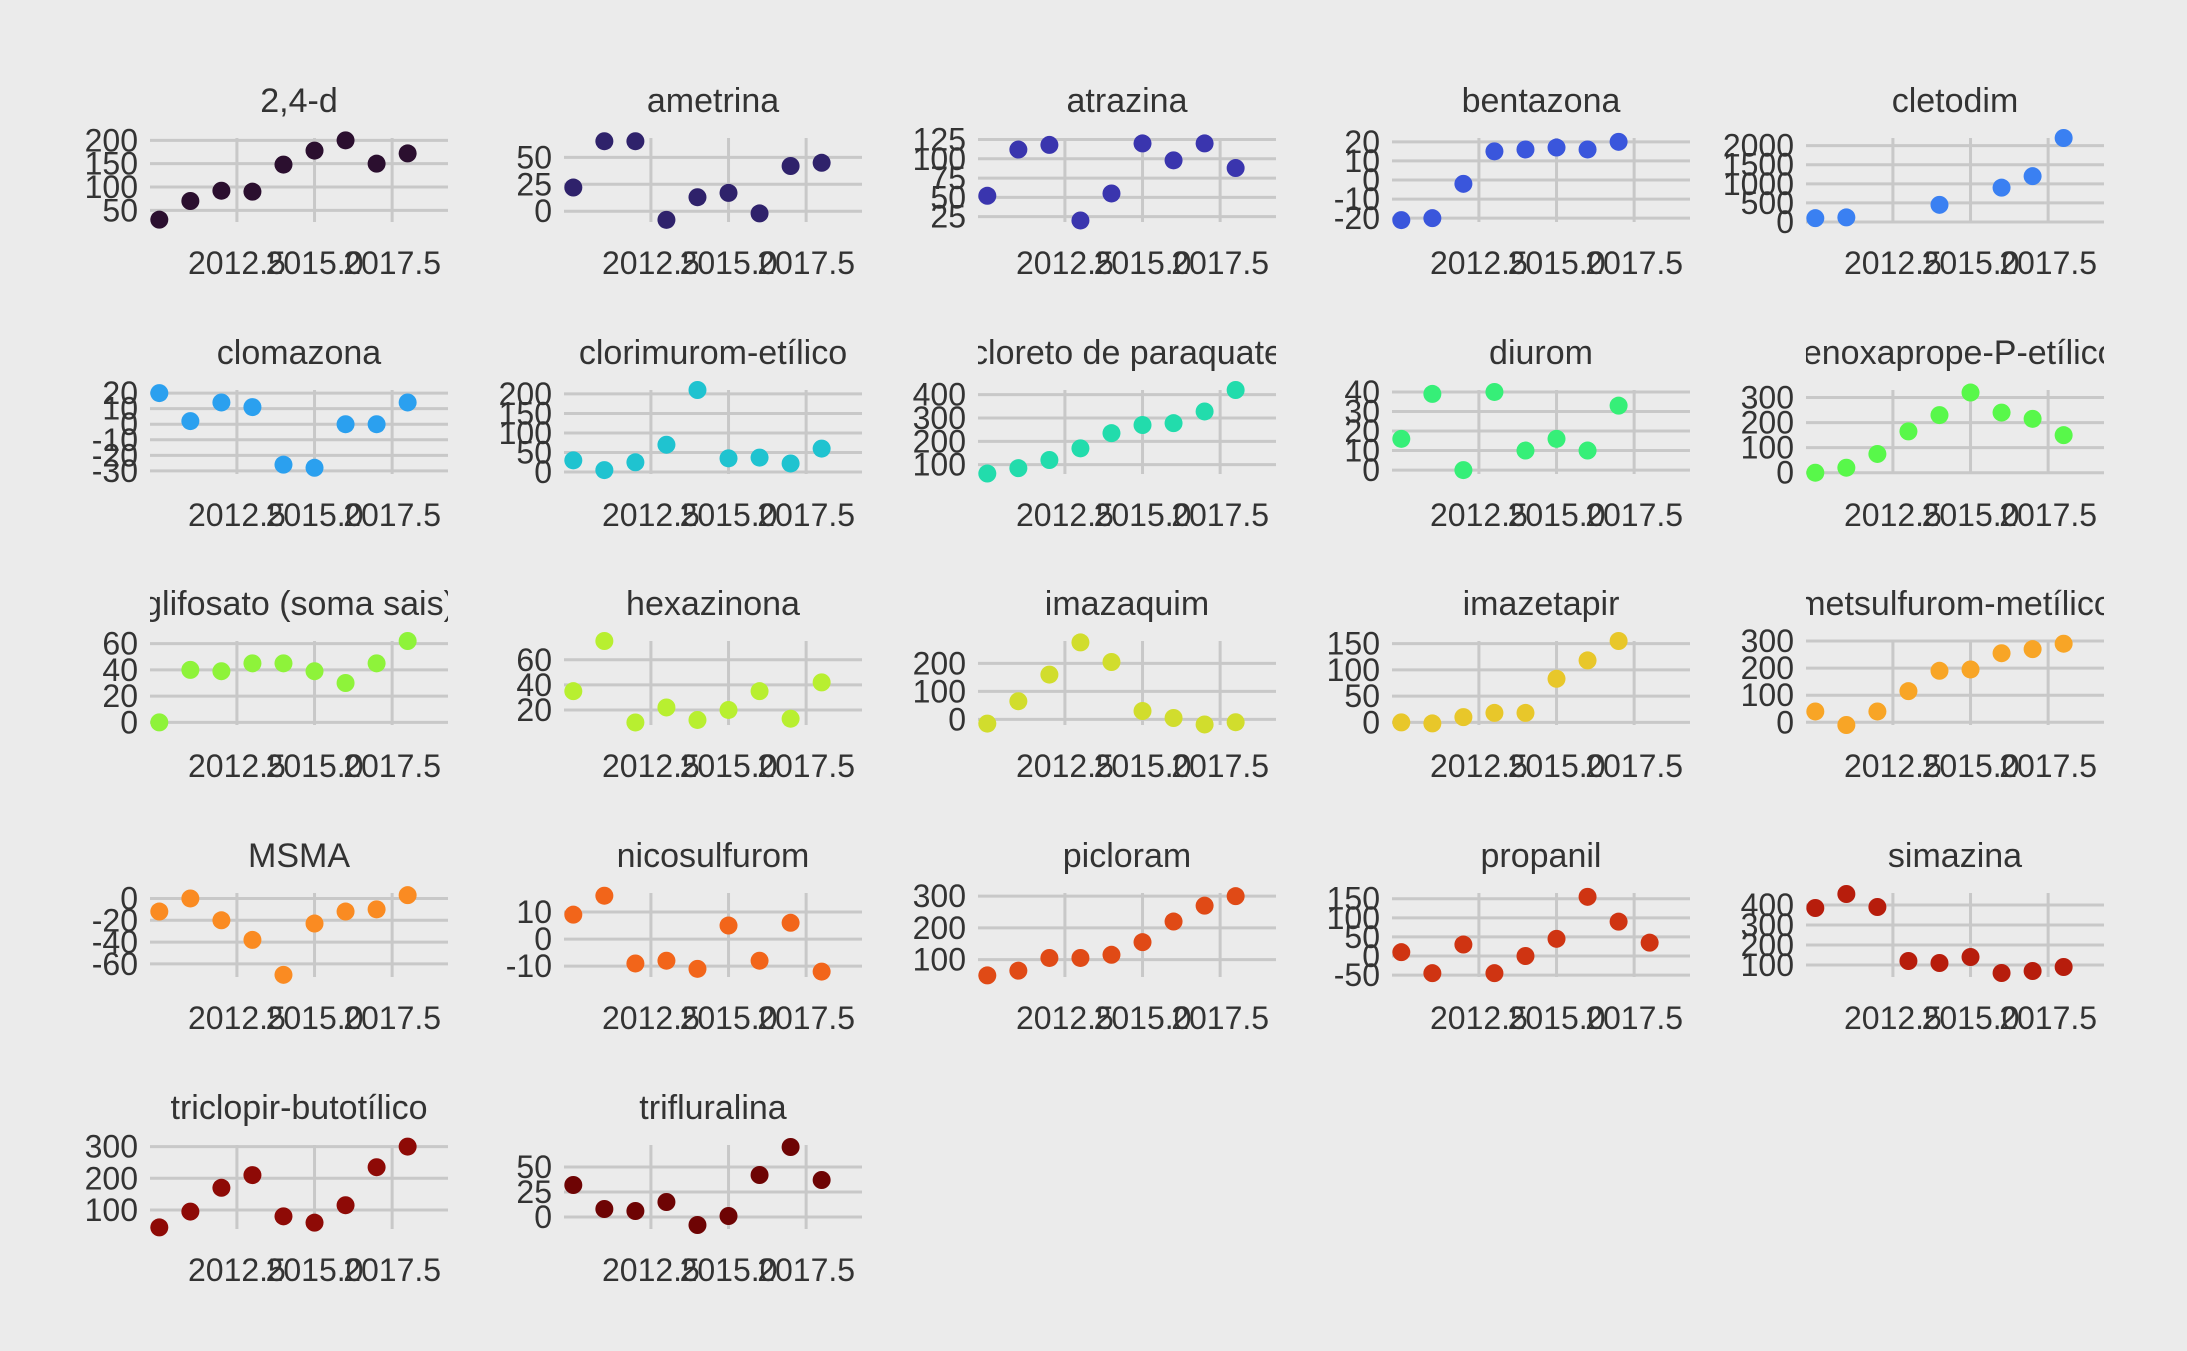 Image resolution: width=2187 pixels, height=1351 pixels. I want to click on panel-title: propanil, so click(1541, 856).